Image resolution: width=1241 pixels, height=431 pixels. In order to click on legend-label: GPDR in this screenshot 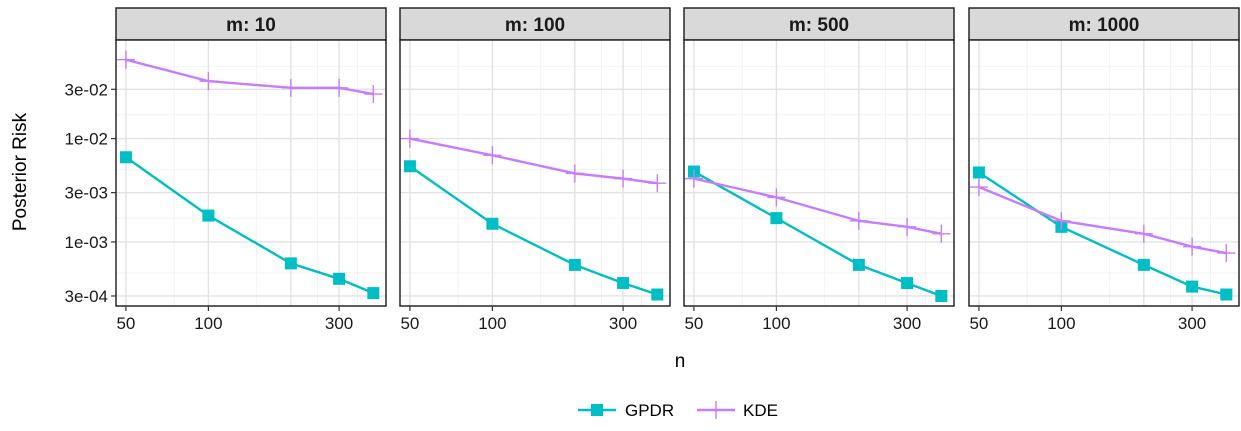, I will do `click(649, 410)`.